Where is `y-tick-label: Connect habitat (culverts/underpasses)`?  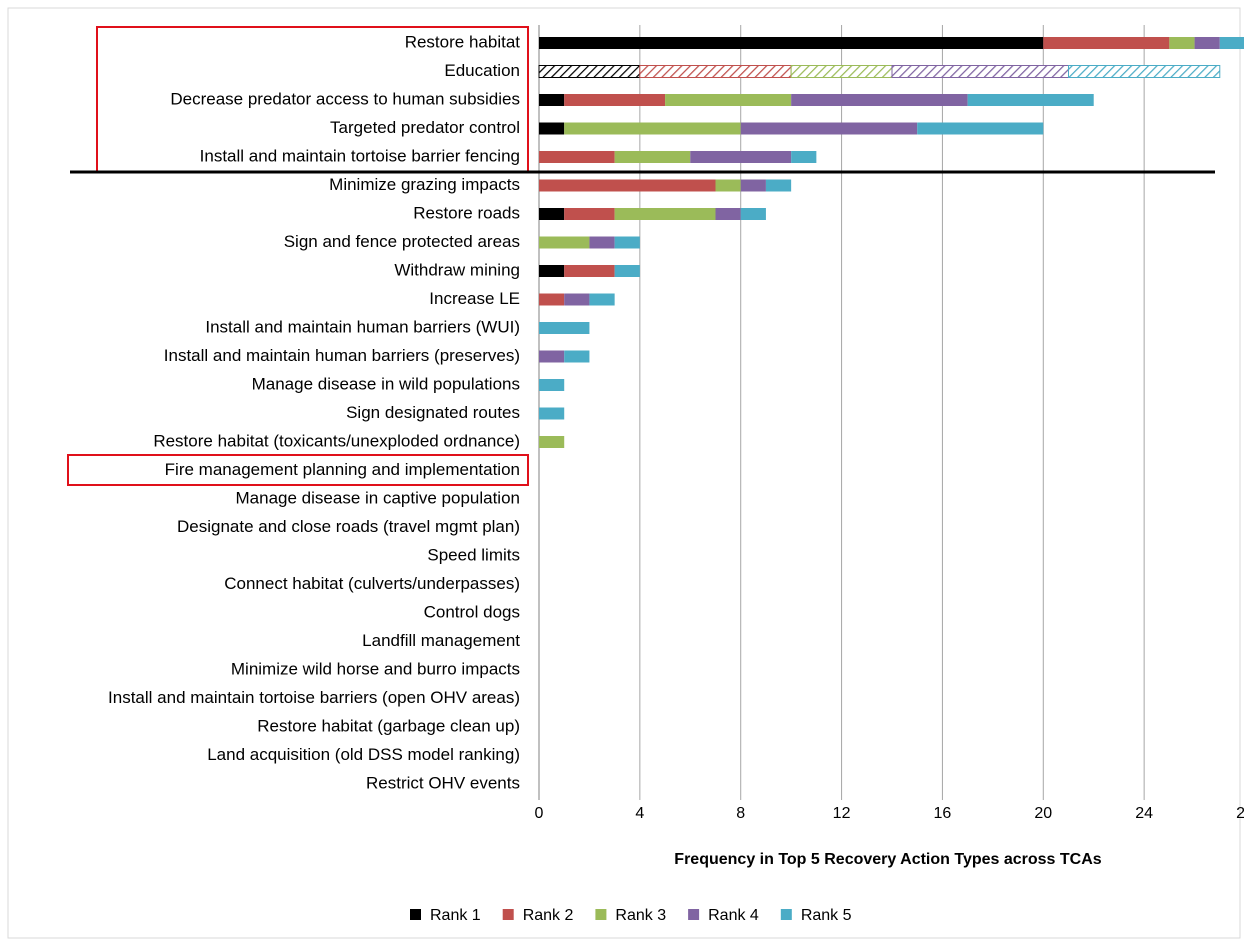
y-tick-label: Connect habitat (culverts/underpasses) is located at coordinates (372, 583).